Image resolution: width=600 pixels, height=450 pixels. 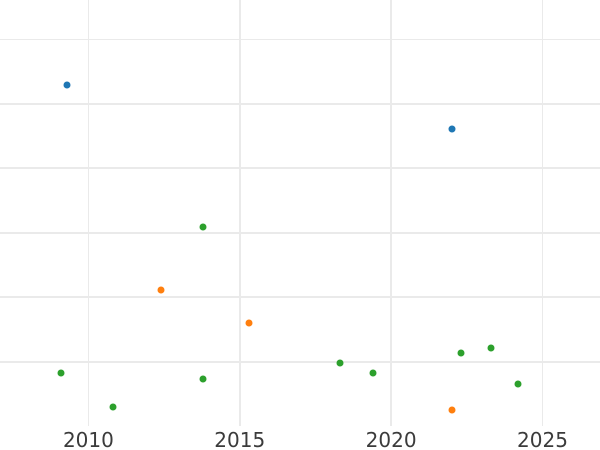 What do you see at coordinates (240, 439) in the screenshot?
I see `x-tick-label: 2015` at bounding box center [240, 439].